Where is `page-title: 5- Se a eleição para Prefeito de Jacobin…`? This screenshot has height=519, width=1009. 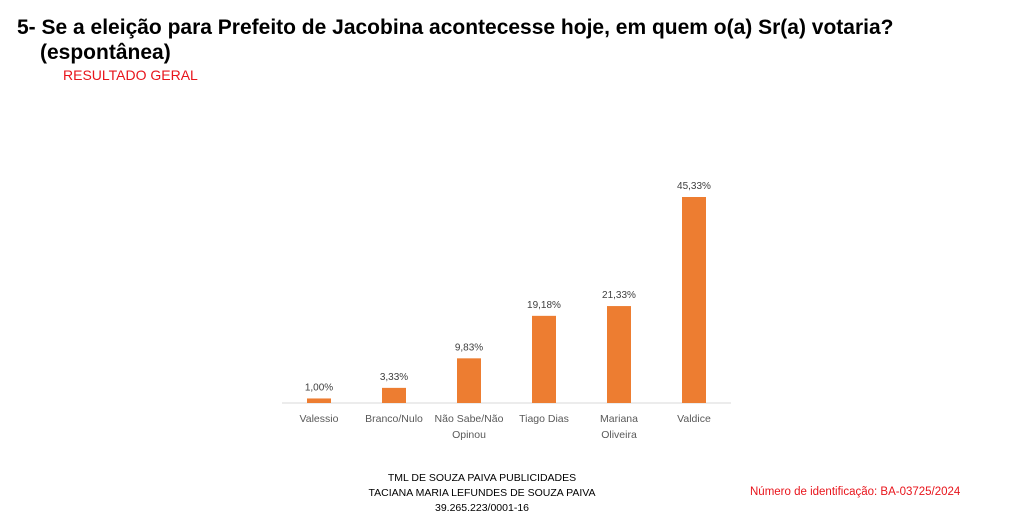 page-title: 5- Se a eleição para Prefeito de Jacobin… is located at coordinates (455, 27).